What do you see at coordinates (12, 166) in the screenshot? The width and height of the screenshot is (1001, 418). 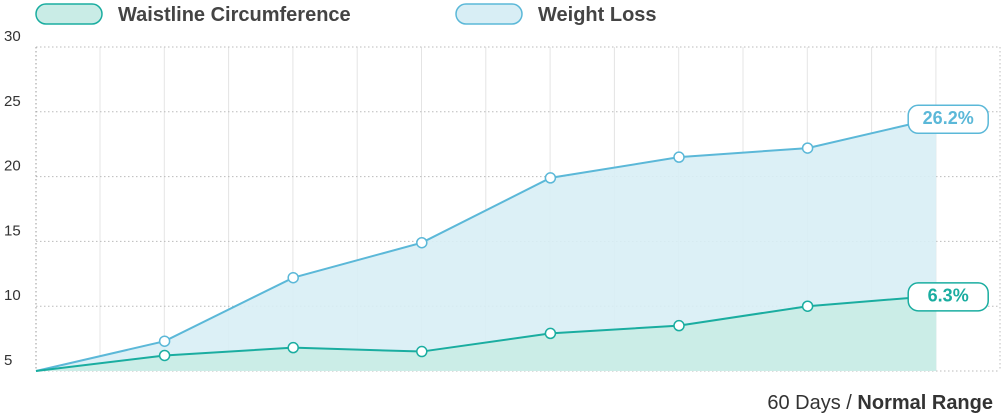 I see `y-tick-label: 20` at bounding box center [12, 166].